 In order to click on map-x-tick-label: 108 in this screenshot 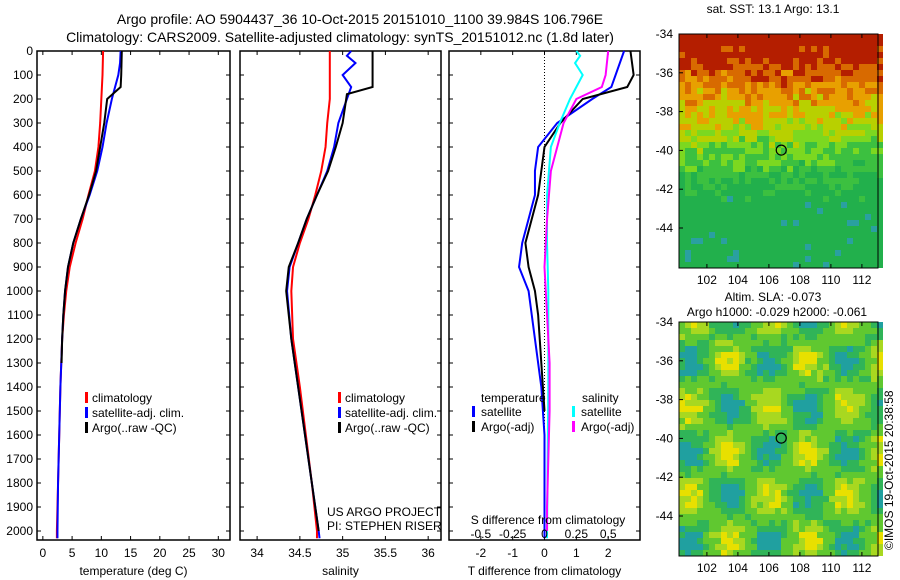, I will do `click(800, 280)`.